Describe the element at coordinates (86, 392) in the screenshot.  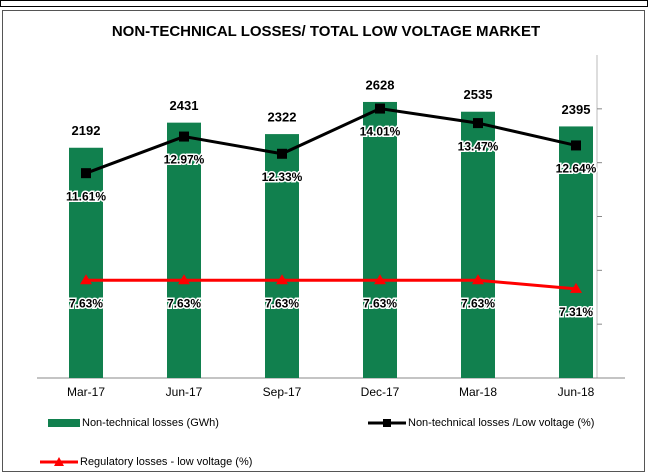
I see `x-tick-label: Mar-17` at that location.